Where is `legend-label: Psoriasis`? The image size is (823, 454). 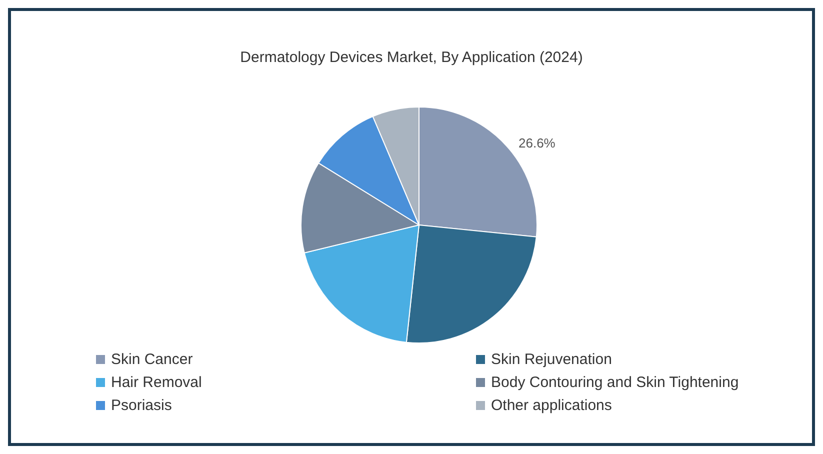
legend-label: Psoriasis is located at coordinates (141, 405).